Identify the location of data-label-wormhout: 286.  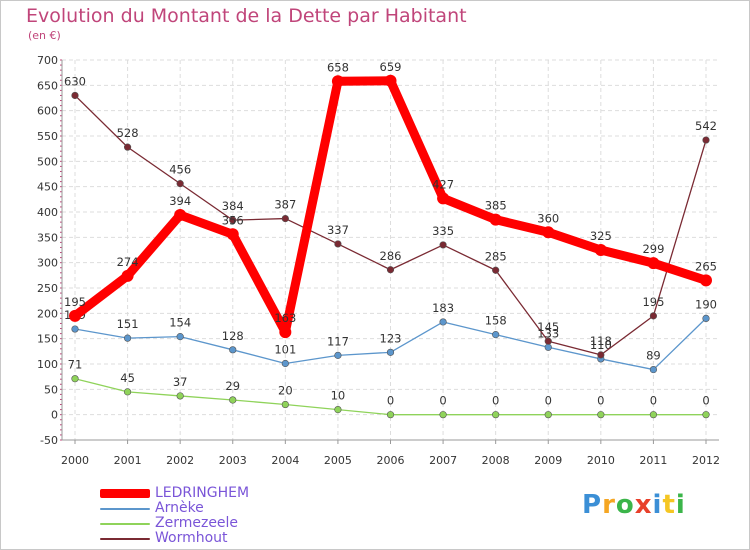
(391, 256).